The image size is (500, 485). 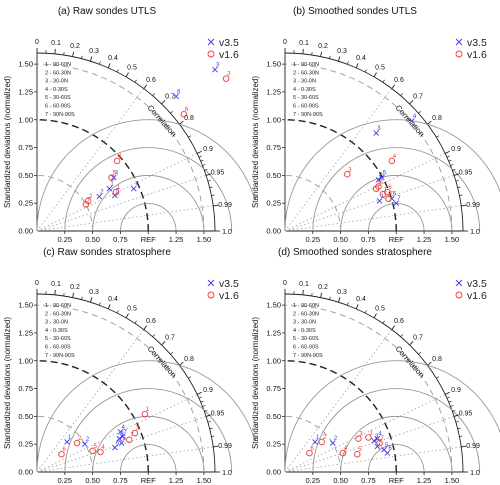 What do you see at coordinates (477, 284) in the screenshot?
I see `legend-series-name: v3.5` at bounding box center [477, 284].